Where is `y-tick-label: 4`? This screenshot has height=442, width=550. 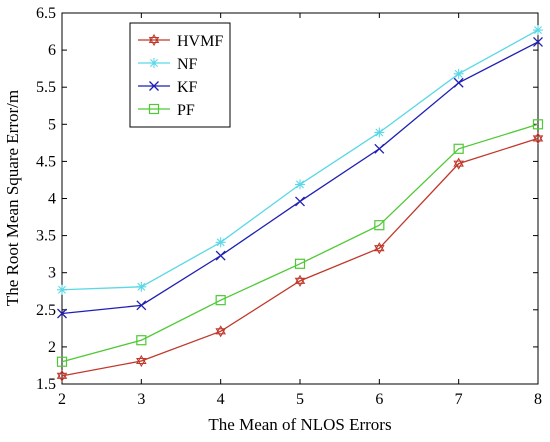
y-tick-label: 4 is located at coordinates (52, 199).